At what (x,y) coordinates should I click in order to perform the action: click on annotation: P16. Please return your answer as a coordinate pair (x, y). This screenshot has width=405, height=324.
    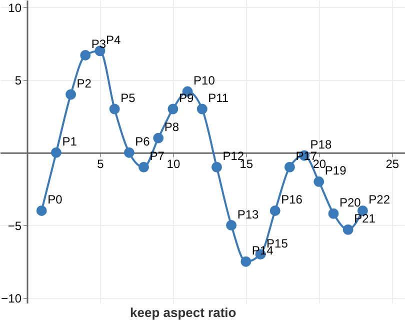
    Looking at the image, I should click on (292, 199).